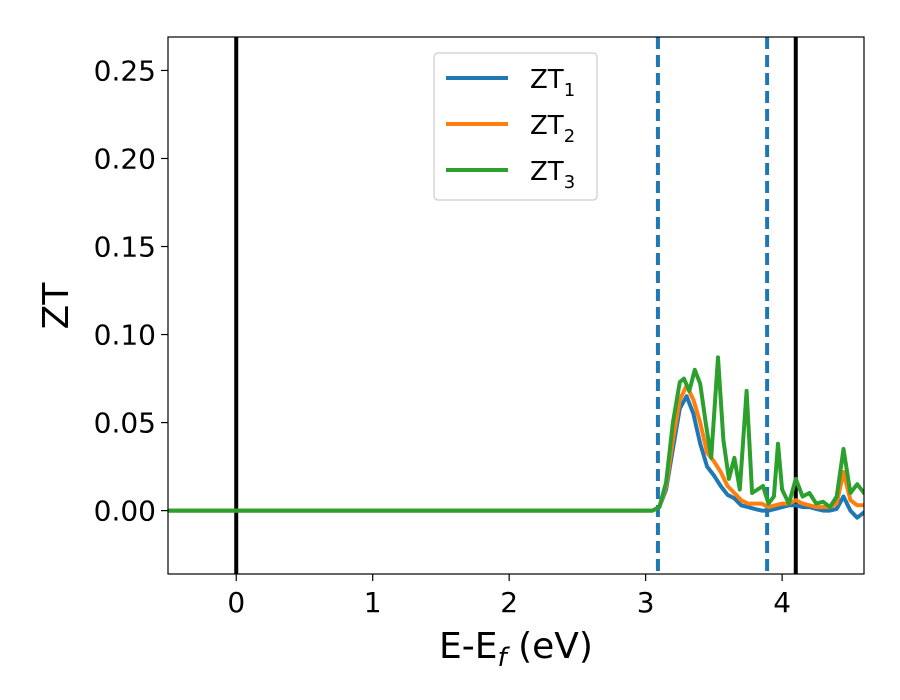 Image resolution: width=900 pixels, height=700 pixels. What do you see at coordinates (125, 335) in the screenshot?
I see `y-tick-label: 0.10` at bounding box center [125, 335].